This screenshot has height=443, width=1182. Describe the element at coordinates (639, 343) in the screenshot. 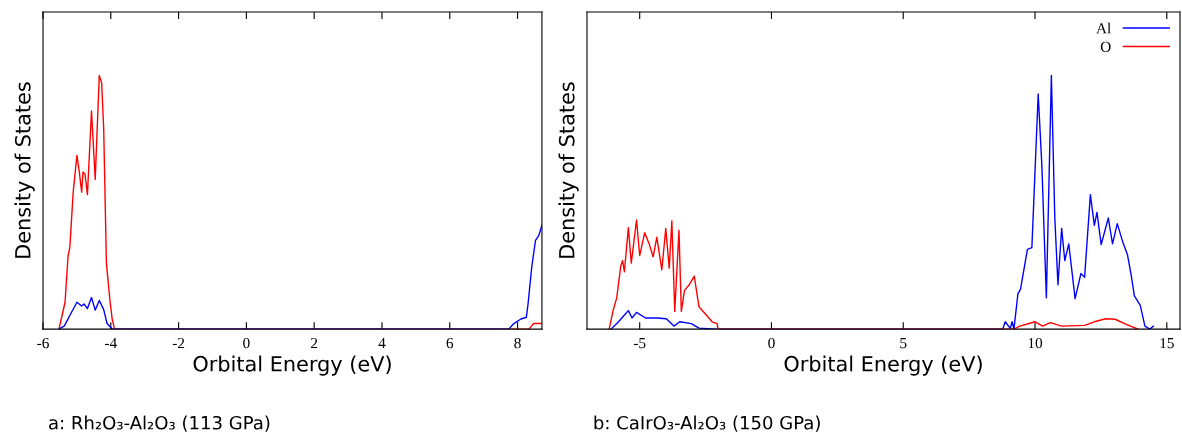

I see `x-tick-label: -5` at that location.